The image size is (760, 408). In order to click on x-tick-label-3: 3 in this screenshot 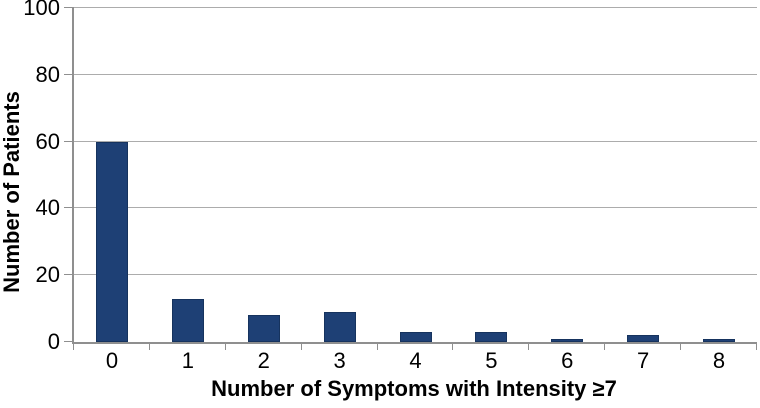, I will do `click(339, 360)`.